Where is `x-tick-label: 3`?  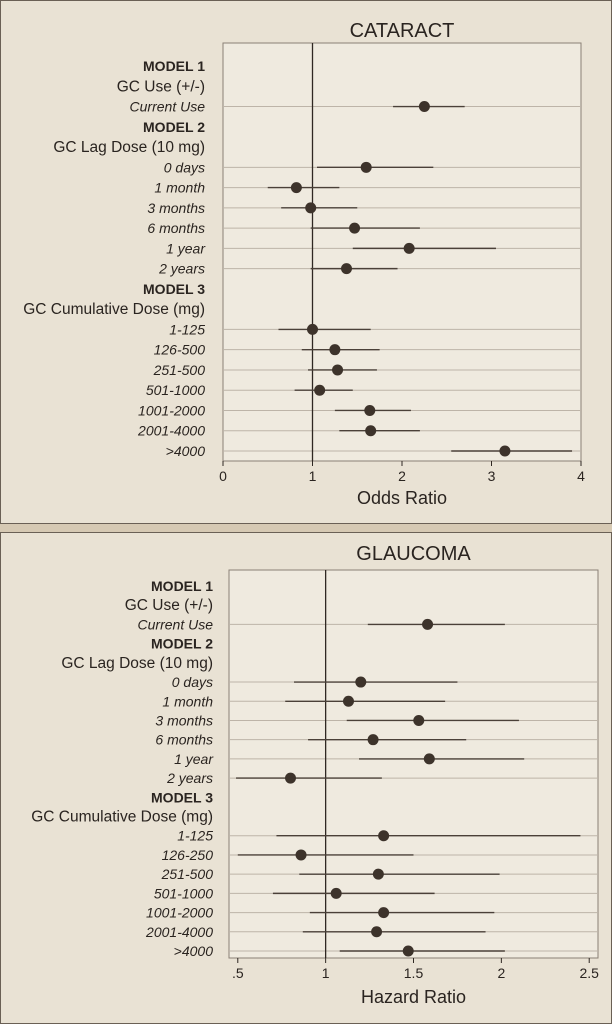 x-tick-label: 3 is located at coordinates (492, 476).